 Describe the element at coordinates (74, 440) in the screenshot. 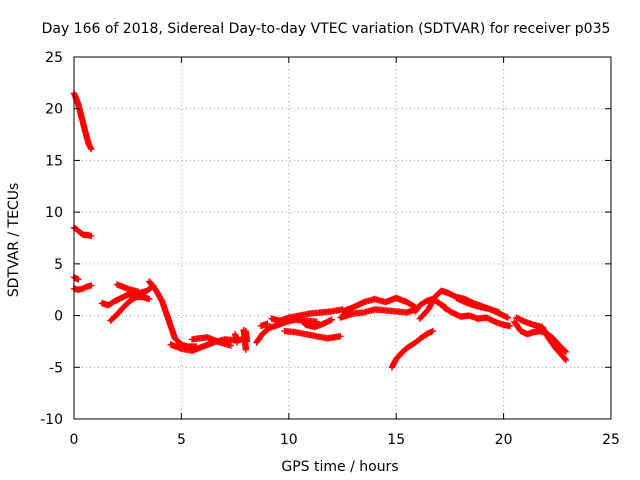

I see `x-tick-label: 0` at that location.